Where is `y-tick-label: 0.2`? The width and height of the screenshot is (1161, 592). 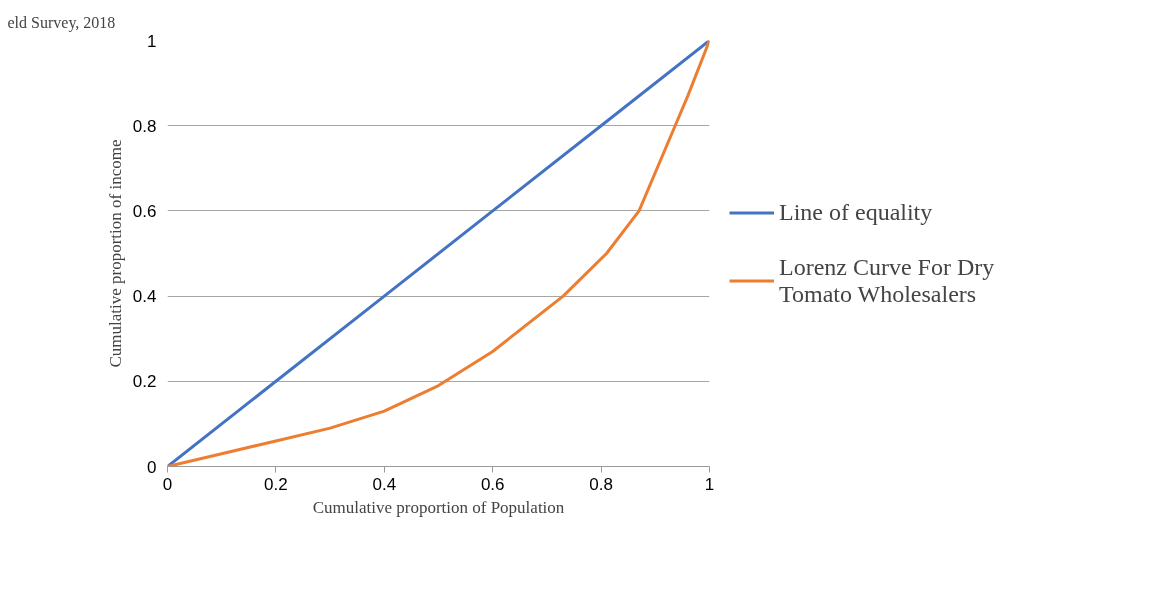 y-tick-label: 0.2 is located at coordinates (144, 382).